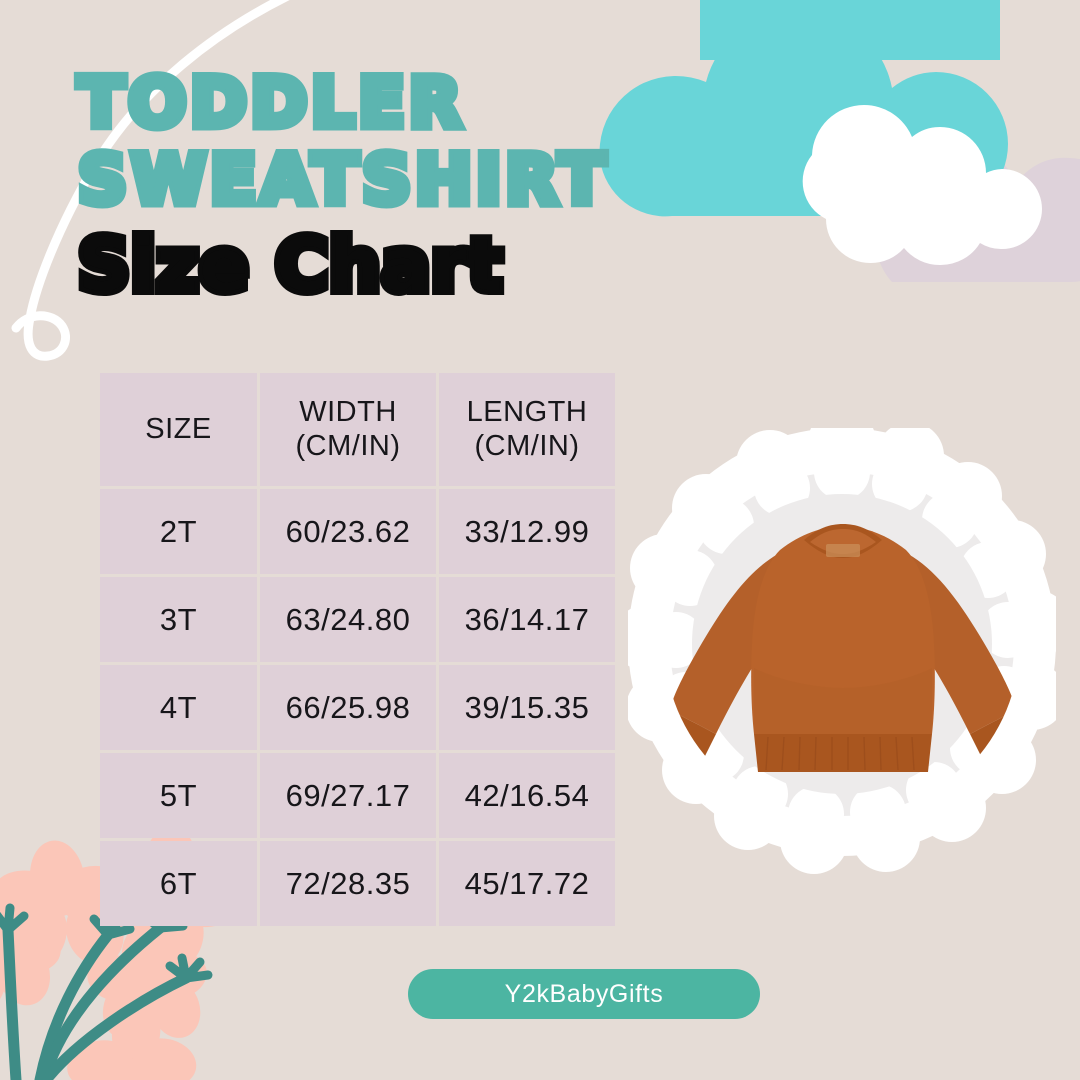 Image resolution: width=1080 pixels, height=1080 pixels. Describe the element at coordinates (977, 213) in the screenshot. I see `cloud-lavender-icon` at that location.